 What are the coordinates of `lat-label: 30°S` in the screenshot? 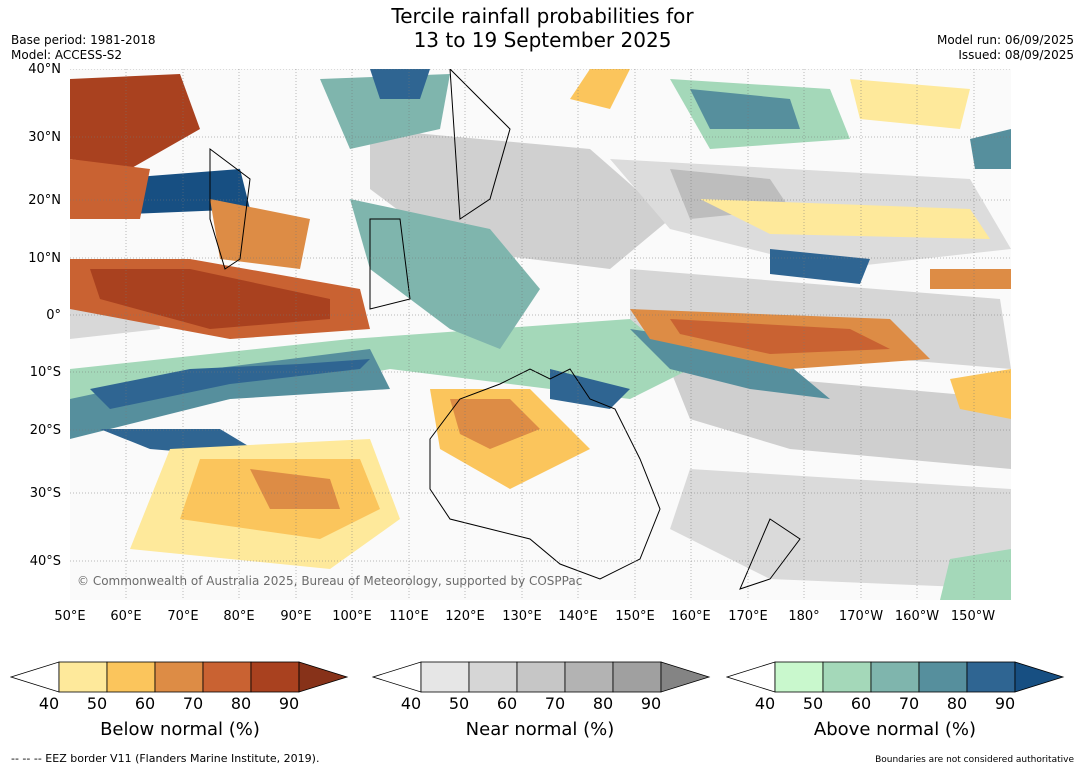 It's located at (45, 493).